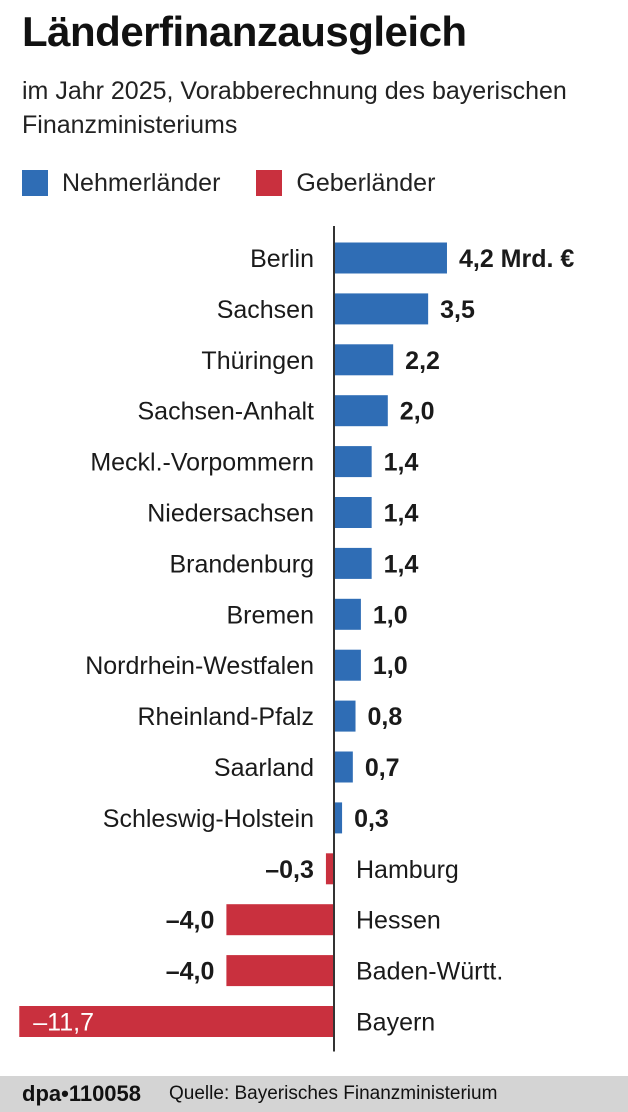  I want to click on value-label-rheinland-pfalz: 0,8, so click(385, 717).